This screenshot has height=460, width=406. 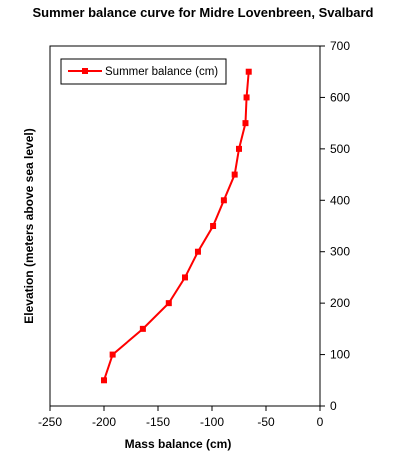 I want to click on x-tick-label: -50, so click(x=266, y=422).